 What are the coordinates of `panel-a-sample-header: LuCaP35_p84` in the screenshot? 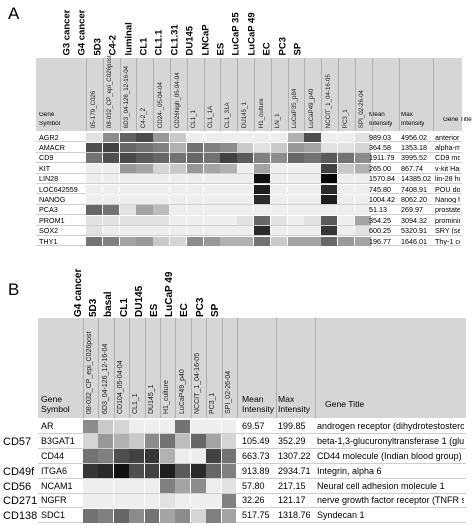 It's located at (294, 108).